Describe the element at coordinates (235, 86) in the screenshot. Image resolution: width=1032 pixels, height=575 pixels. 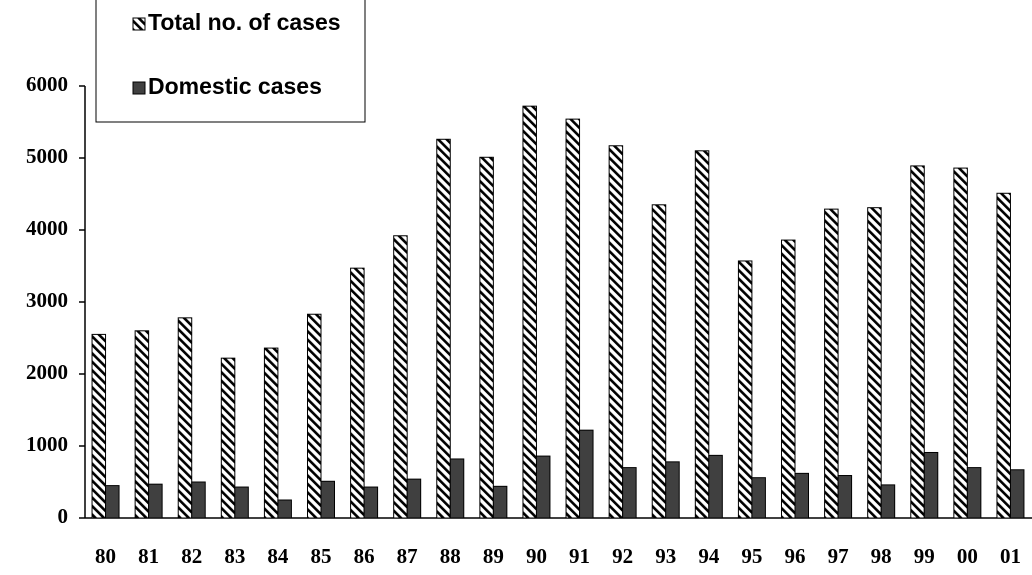
I see `legend-label: Domestic cases` at that location.